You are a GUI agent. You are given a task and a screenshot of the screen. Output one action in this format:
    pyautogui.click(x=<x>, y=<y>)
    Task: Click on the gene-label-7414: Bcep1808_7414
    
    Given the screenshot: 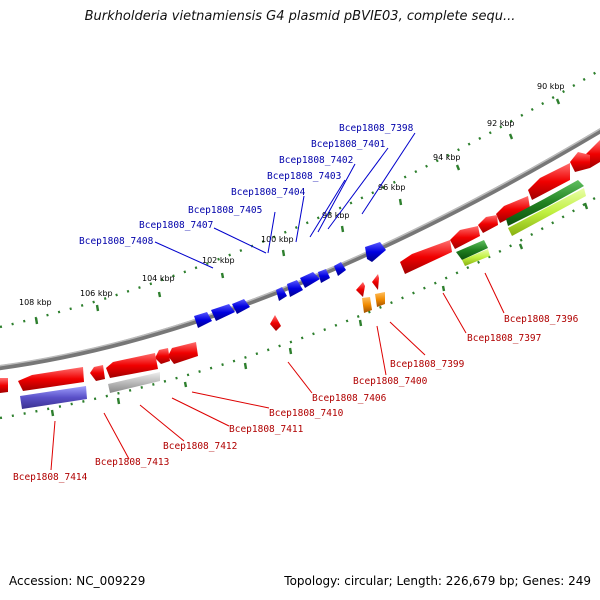 What is the action you would take?
    pyautogui.click(x=50, y=477)
    